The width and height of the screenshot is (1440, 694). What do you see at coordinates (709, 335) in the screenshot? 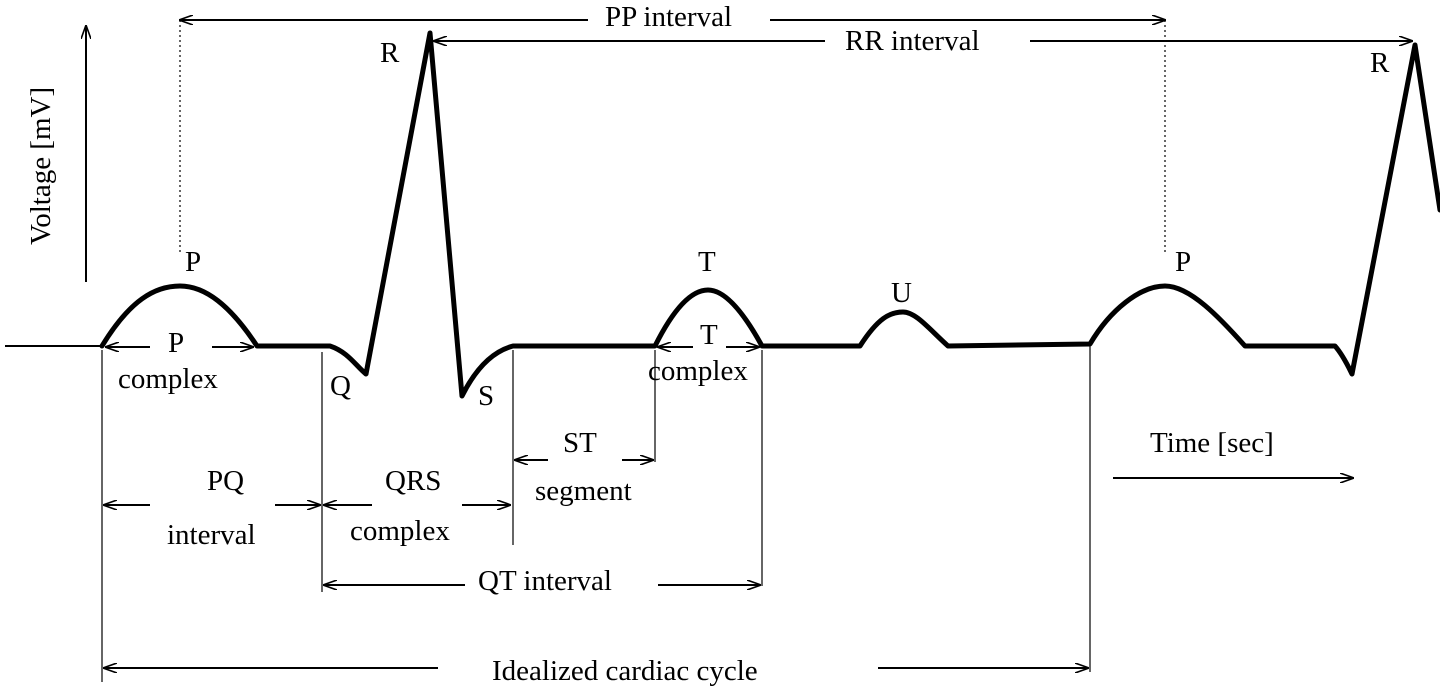
I see `t-complex-label-1: T` at bounding box center [709, 335].